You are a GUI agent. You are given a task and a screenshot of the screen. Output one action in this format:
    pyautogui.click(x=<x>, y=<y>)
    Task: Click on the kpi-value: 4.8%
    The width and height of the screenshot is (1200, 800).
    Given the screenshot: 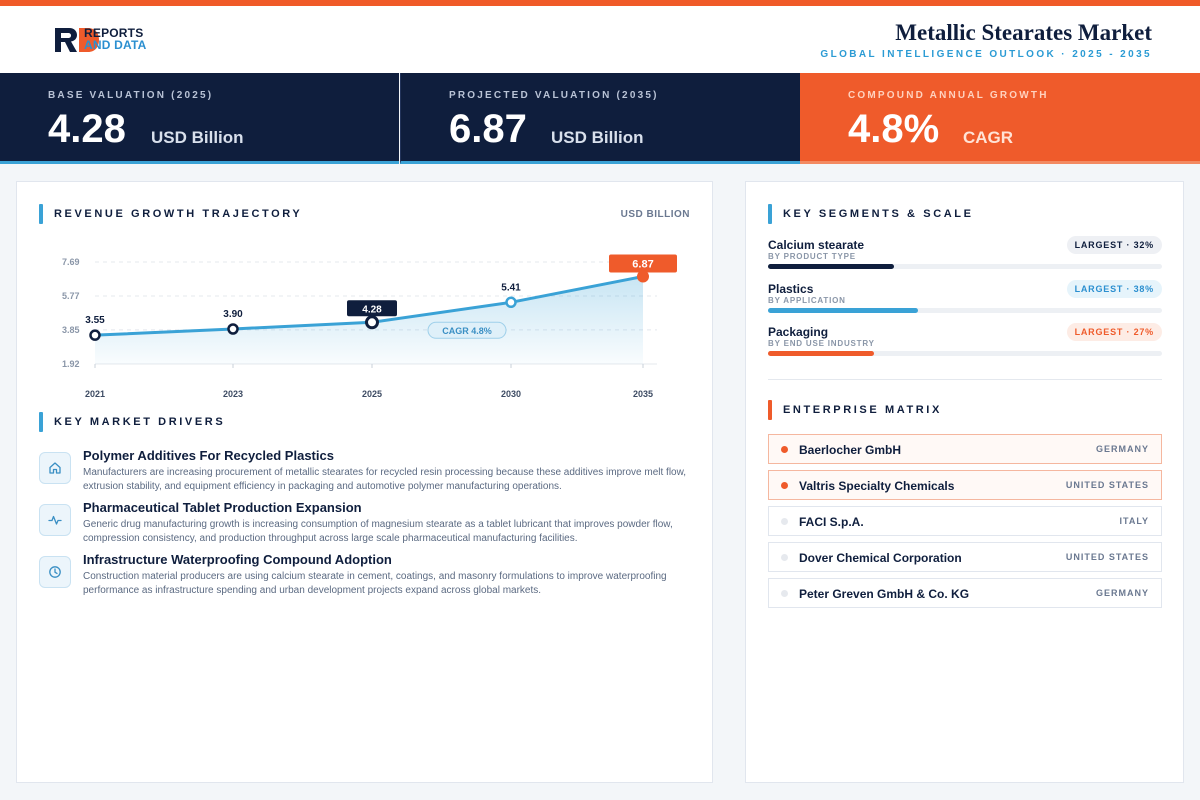 What is the action you would take?
    pyautogui.click(x=894, y=129)
    